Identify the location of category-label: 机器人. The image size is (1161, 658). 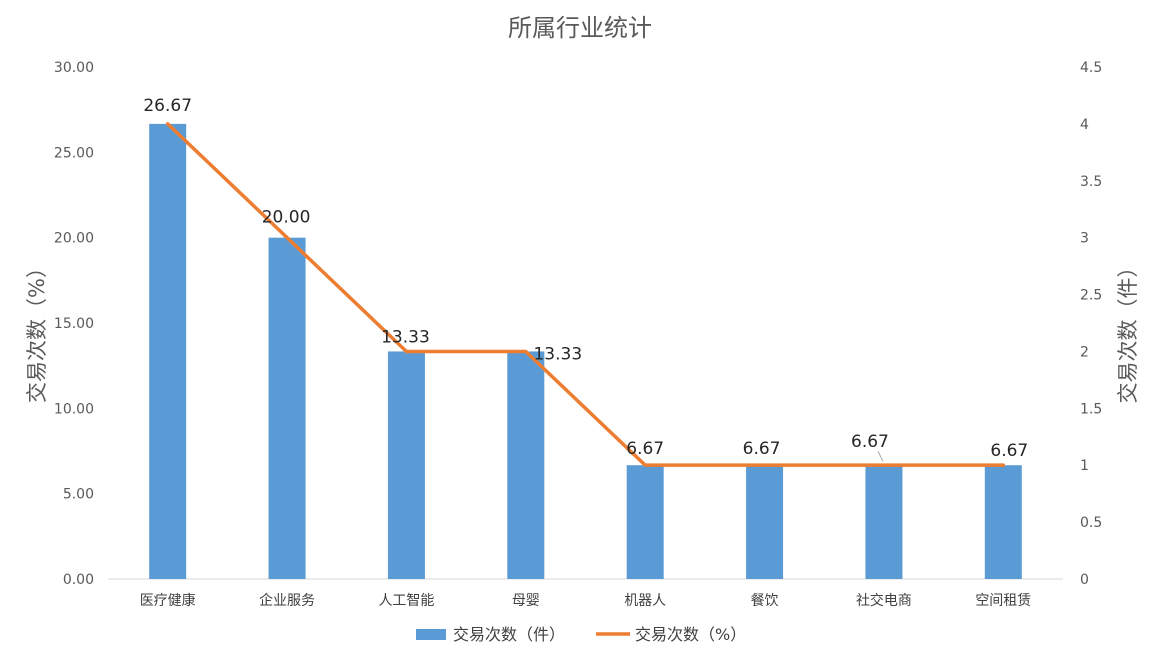
(645, 601).